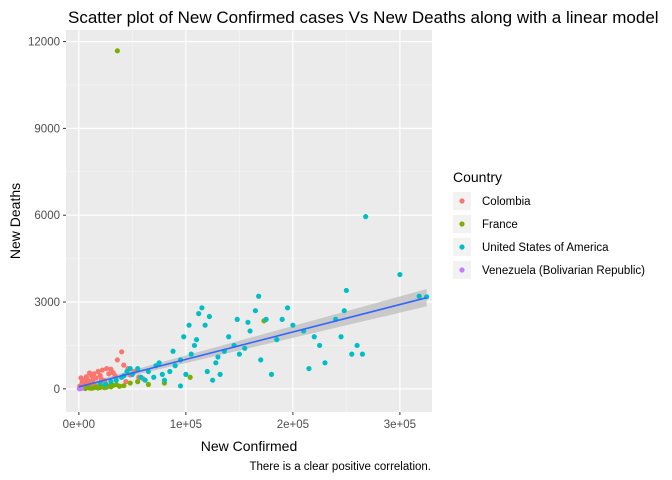  I want to click on y-tick-label: 6000, so click(47, 216).